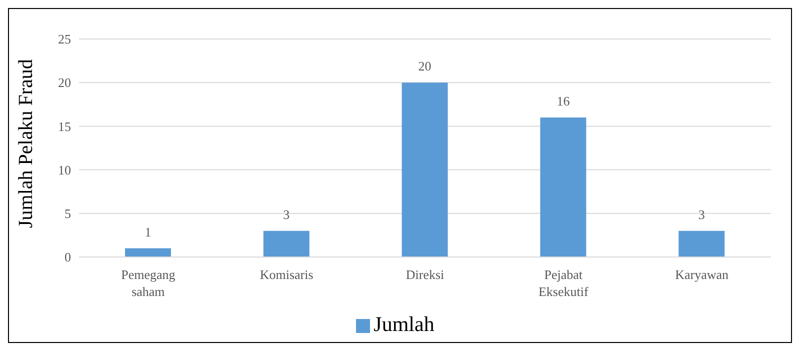 Image resolution: width=800 pixels, height=351 pixels. I want to click on data-label: 16, so click(563, 100).